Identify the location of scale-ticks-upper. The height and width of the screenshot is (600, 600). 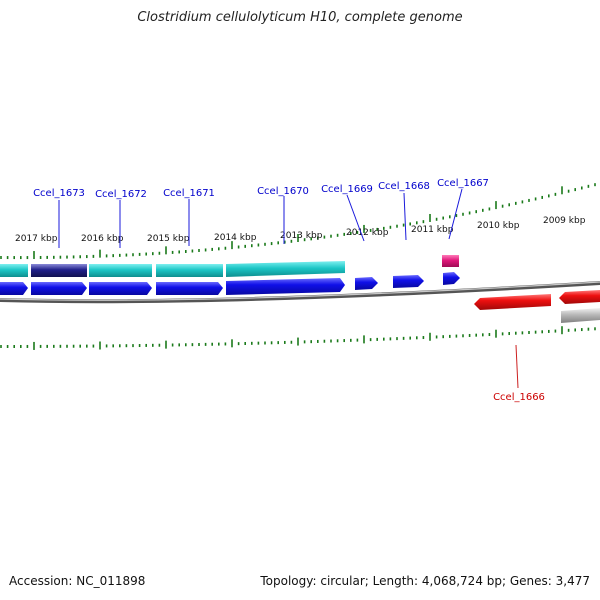
(298, 221).